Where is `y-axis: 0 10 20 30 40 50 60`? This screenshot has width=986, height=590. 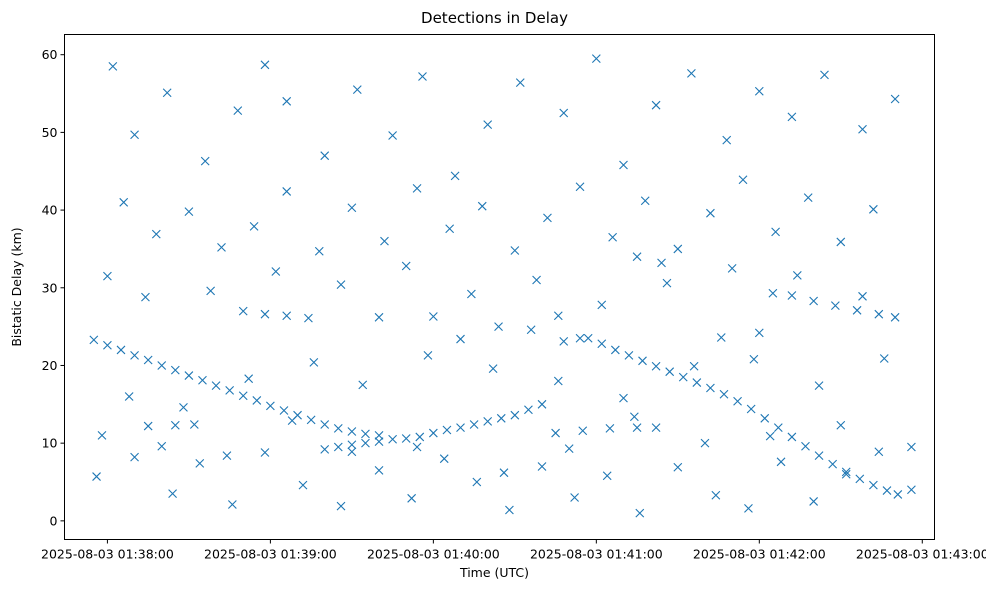 y-axis: 0 10 20 30 40 50 60 is located at coordinates (53, 287).